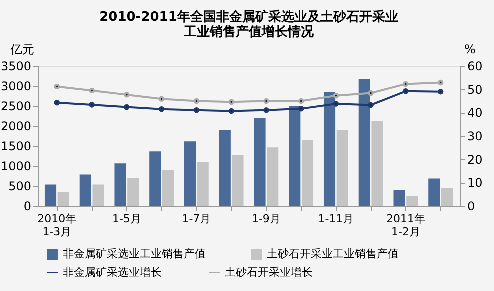 This screenshot has width=494, height=291. I want to click on y2-axis-title: %, so click(470, 49).